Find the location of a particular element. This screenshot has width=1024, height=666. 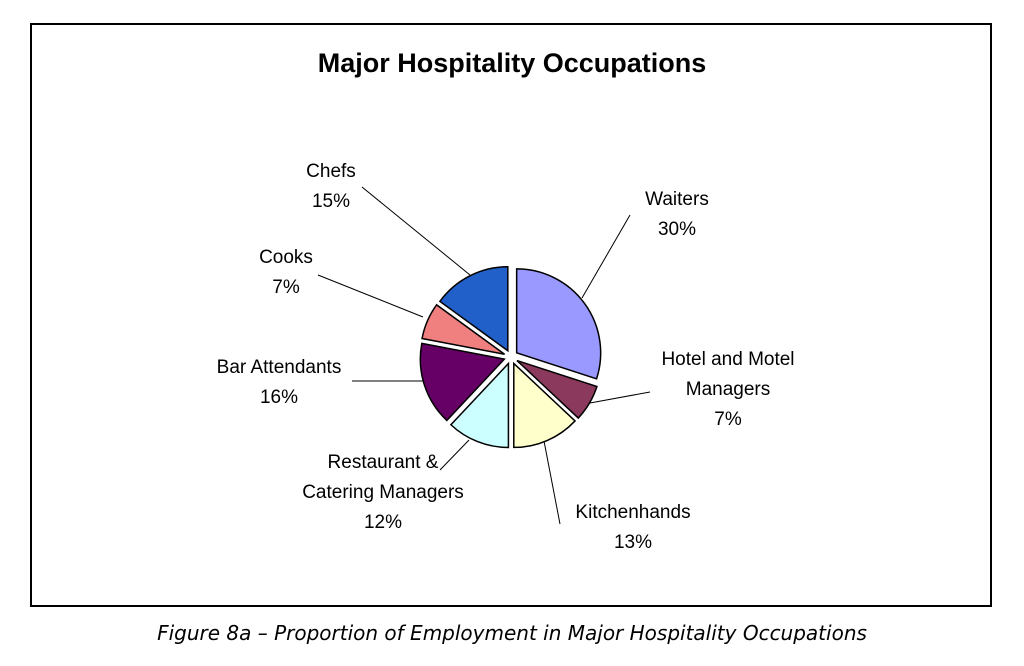

slice-value-waiters: 30% is located at coordinates (677, 229).